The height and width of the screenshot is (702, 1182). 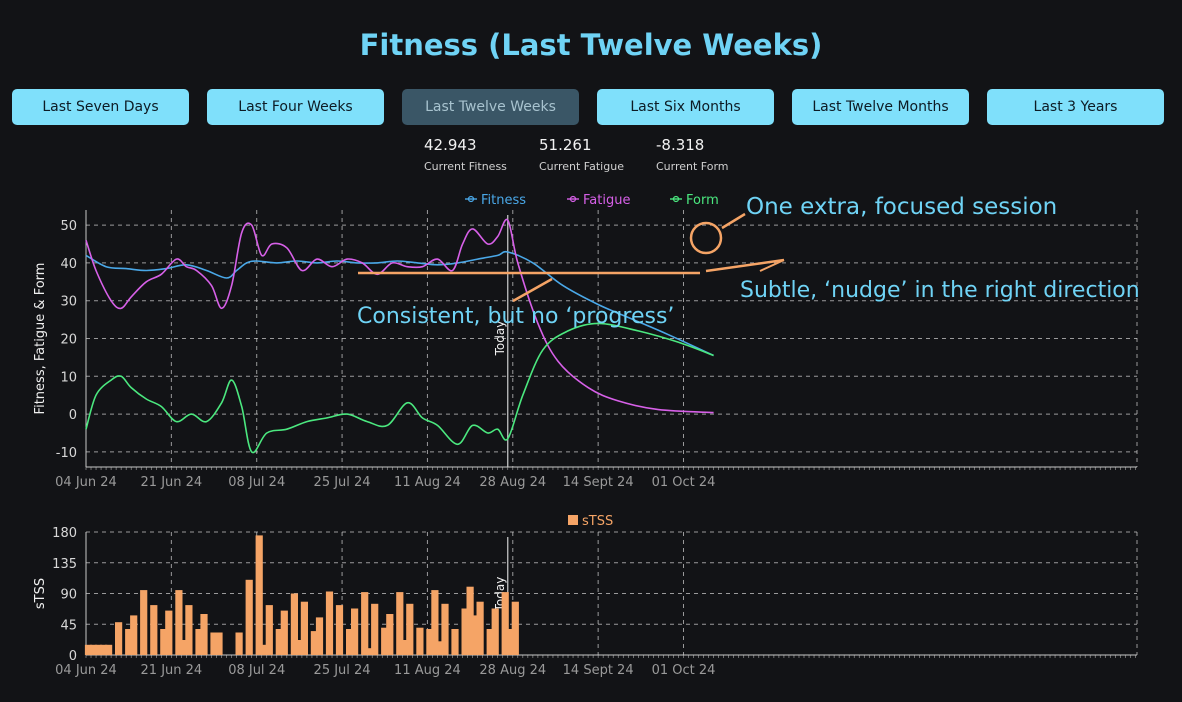 I want to click on fitness-chart-x-tick-label: 08 Jul 24, so click(x=256, y=482).